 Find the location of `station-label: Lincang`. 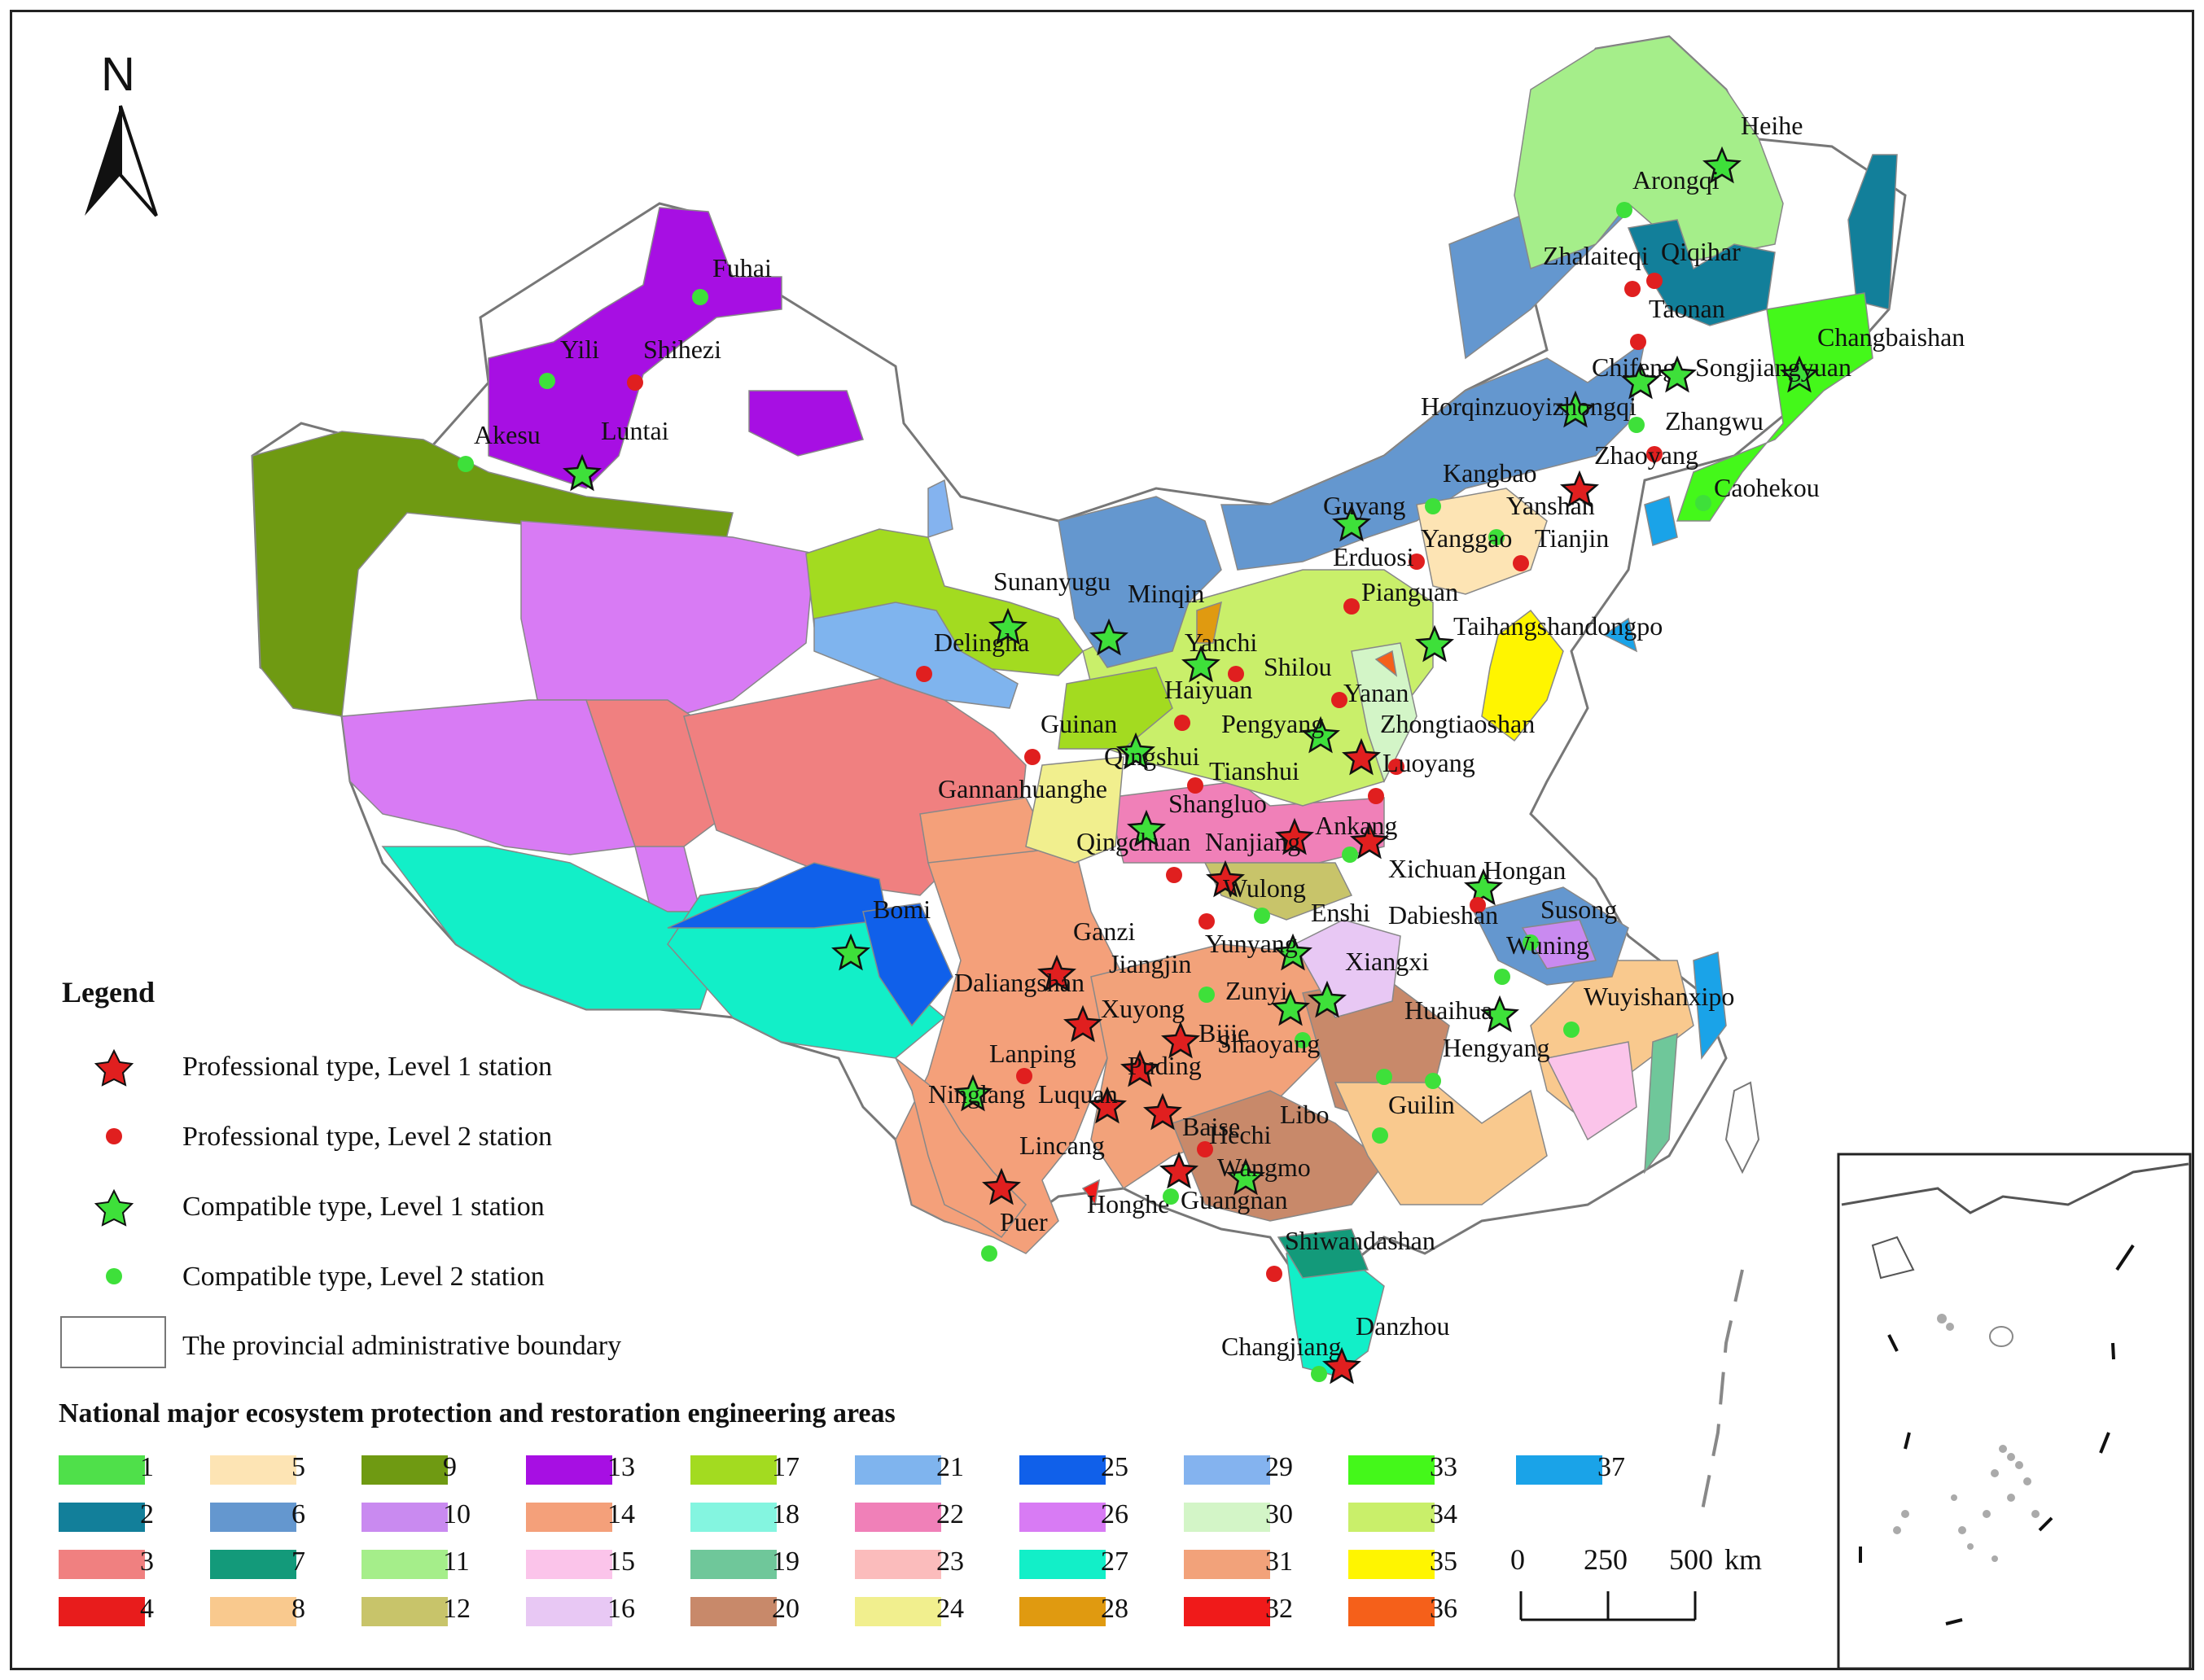

station-label: Lincang is located at coordinates (1062, 1145).